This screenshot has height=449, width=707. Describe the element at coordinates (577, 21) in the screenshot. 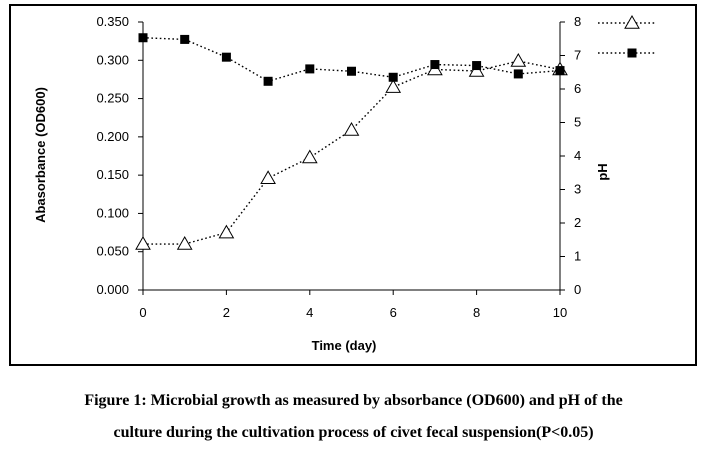

I see `right-tick-label: 8` at that location.